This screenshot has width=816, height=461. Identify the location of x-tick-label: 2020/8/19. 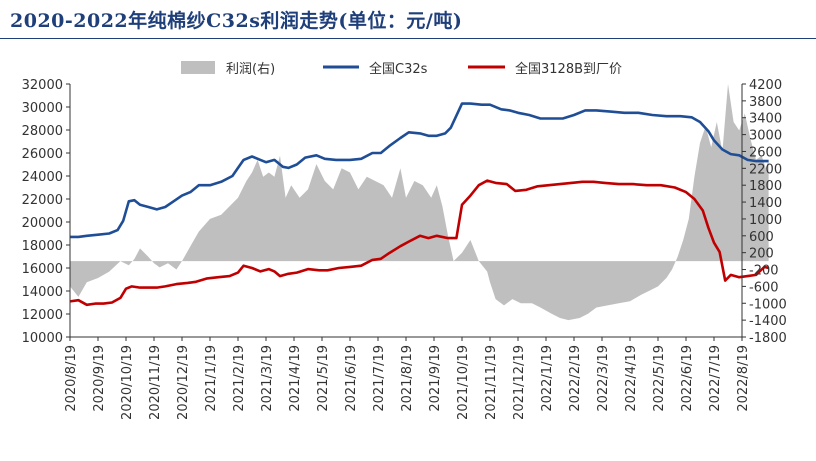
(71, 378).